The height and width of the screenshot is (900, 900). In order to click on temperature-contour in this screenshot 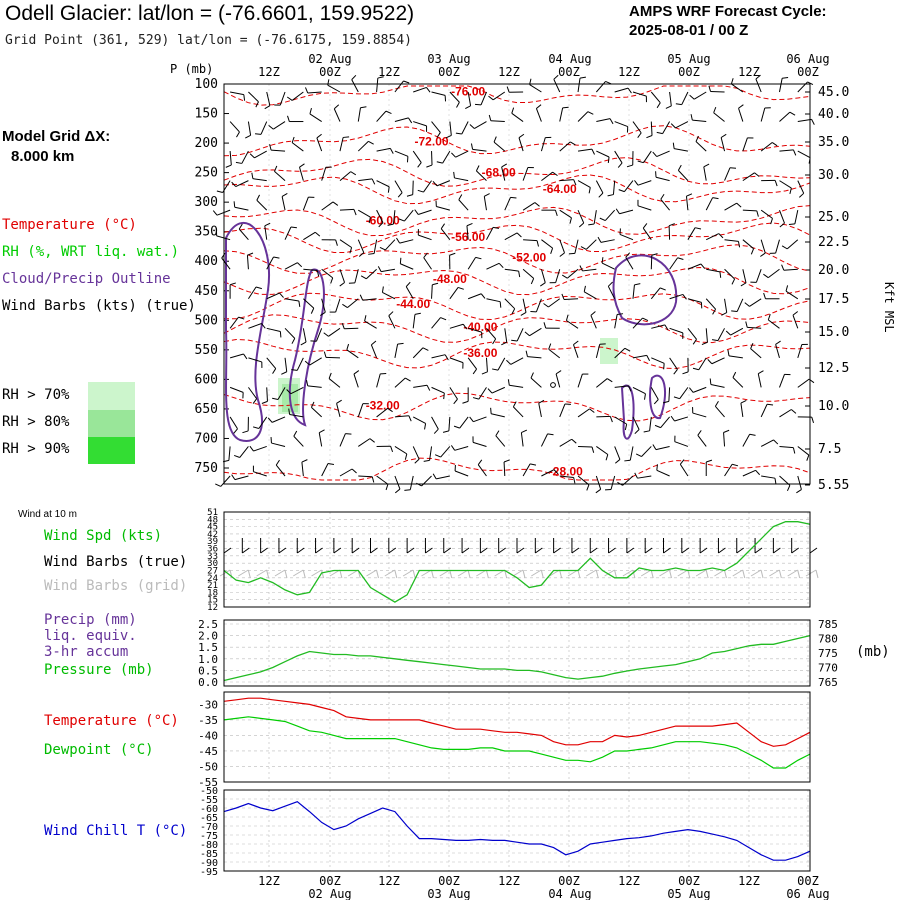, I will do `click(517, 172)`.